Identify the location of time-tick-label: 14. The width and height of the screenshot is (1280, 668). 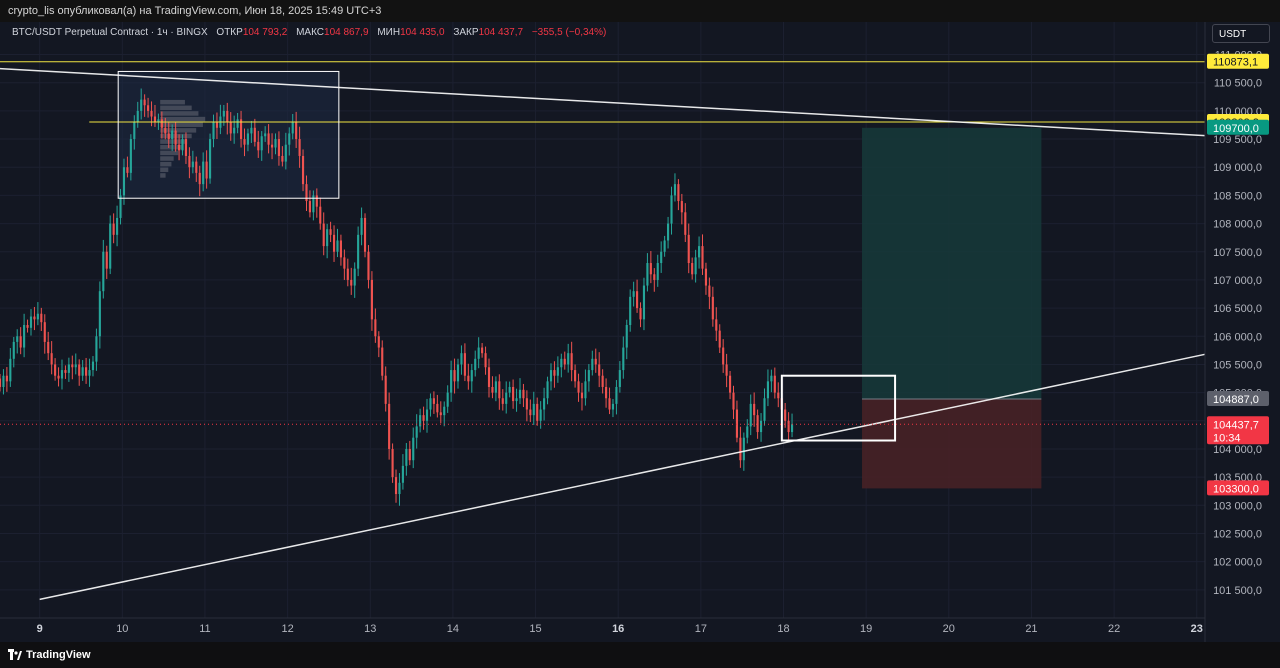
(453, 629).